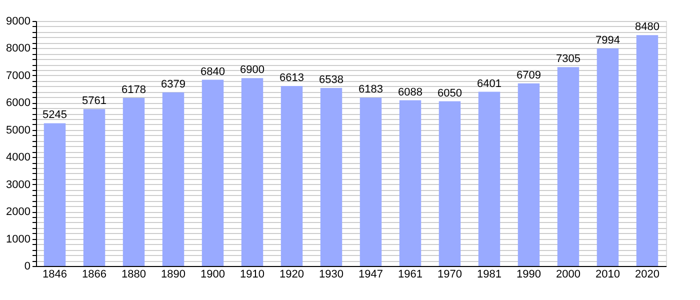 This screenshot has width=700, height=300. I want to click on x-tick-label: 1846, so click(55, 274).